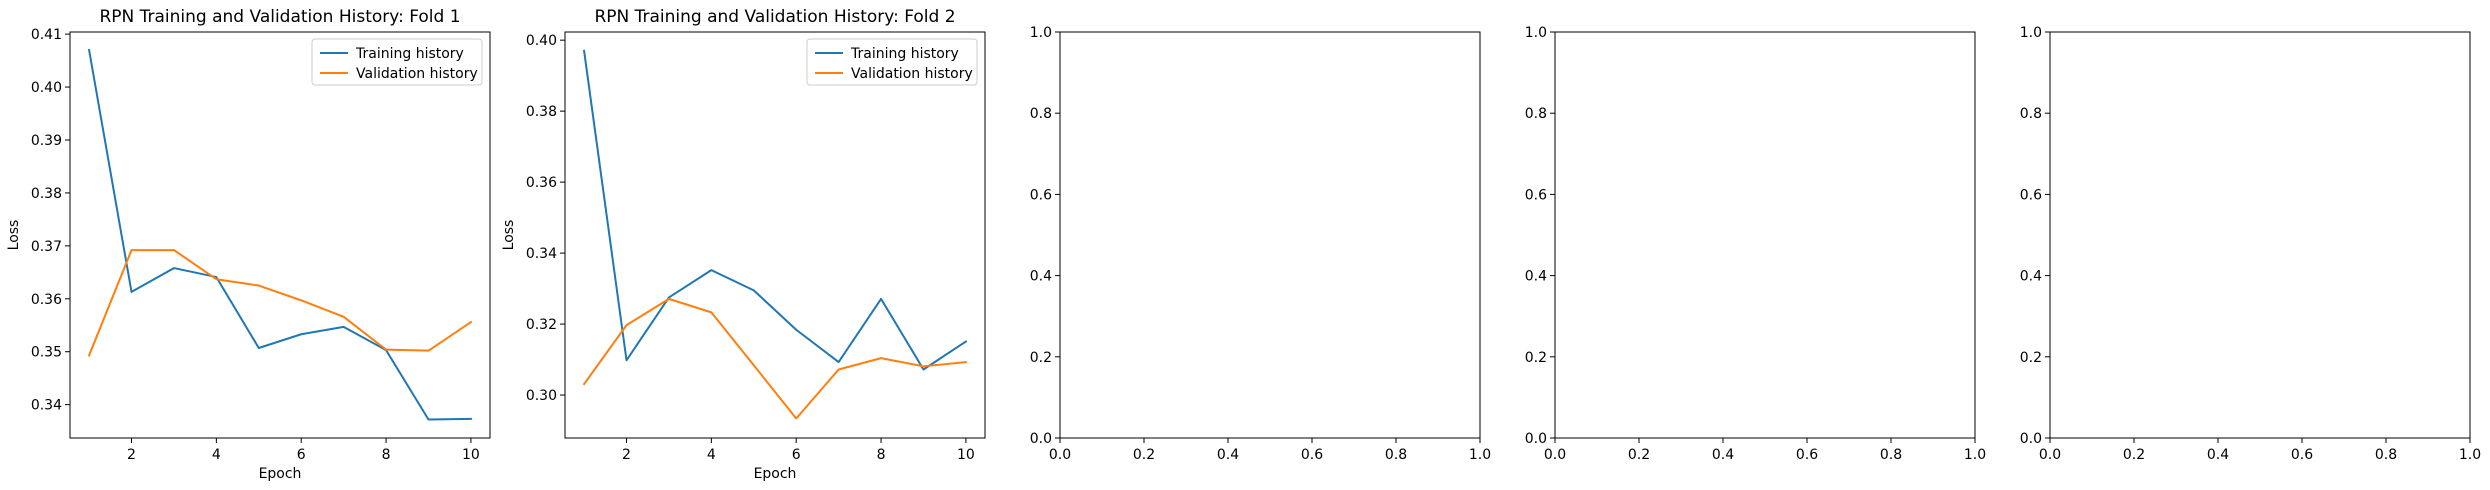 The width and height of the screenshot is (2490, 490). Describe the element at coordinates (46, 247) in the screenshot. I see `y-tick-label: 0.37` at that location.